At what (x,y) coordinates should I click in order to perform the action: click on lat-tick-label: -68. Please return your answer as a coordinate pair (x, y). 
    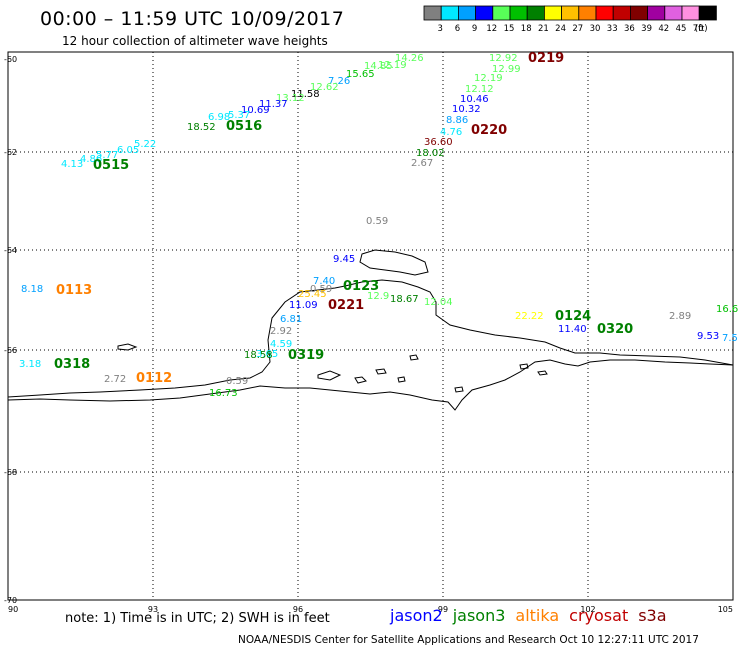
    Looking at the image, I should click on (10, 472).